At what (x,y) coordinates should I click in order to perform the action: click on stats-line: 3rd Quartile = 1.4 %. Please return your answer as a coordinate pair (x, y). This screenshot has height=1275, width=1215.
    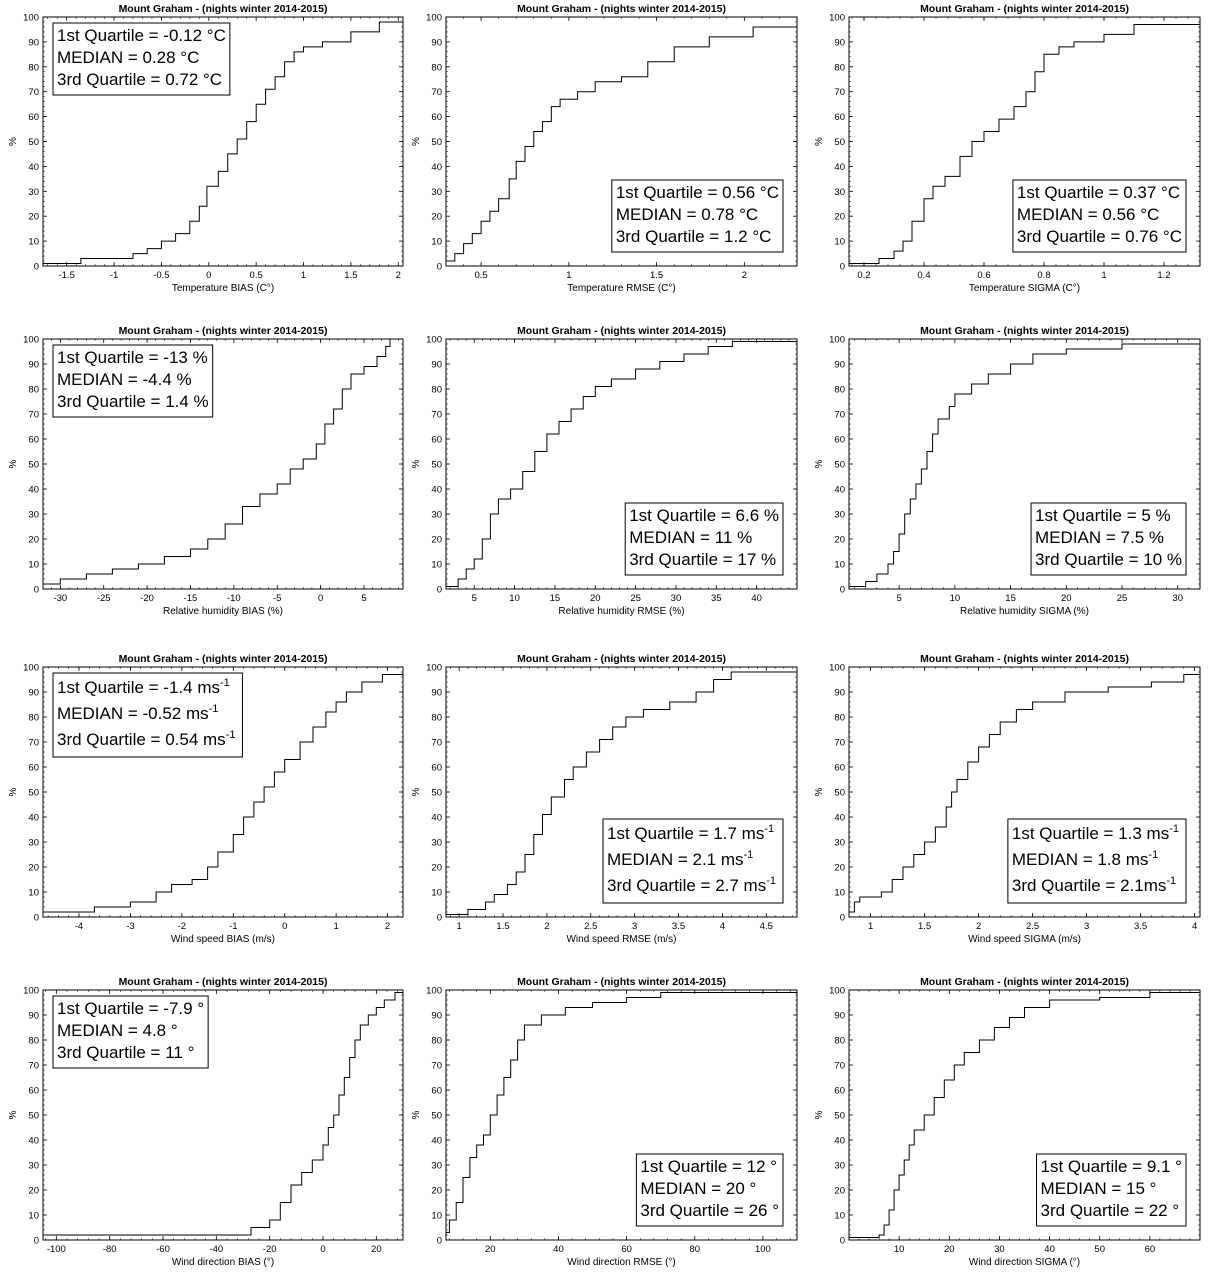
    Looking at the image, I should click on (133, 401).